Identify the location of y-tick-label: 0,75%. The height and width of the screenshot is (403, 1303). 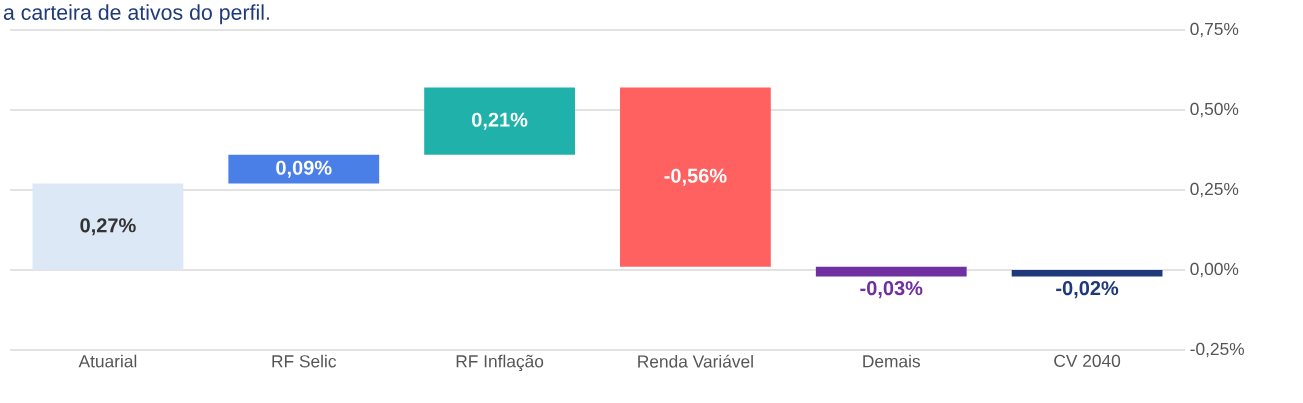
(1214, 30).